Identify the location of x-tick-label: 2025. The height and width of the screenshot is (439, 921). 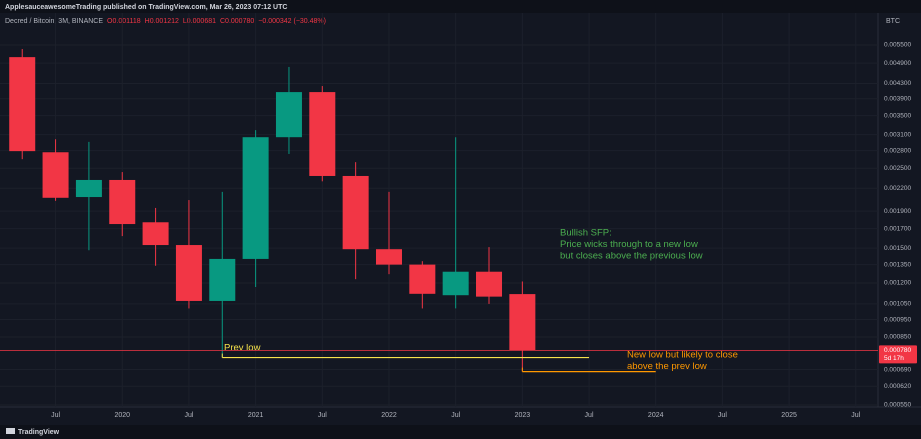
(789, 415).